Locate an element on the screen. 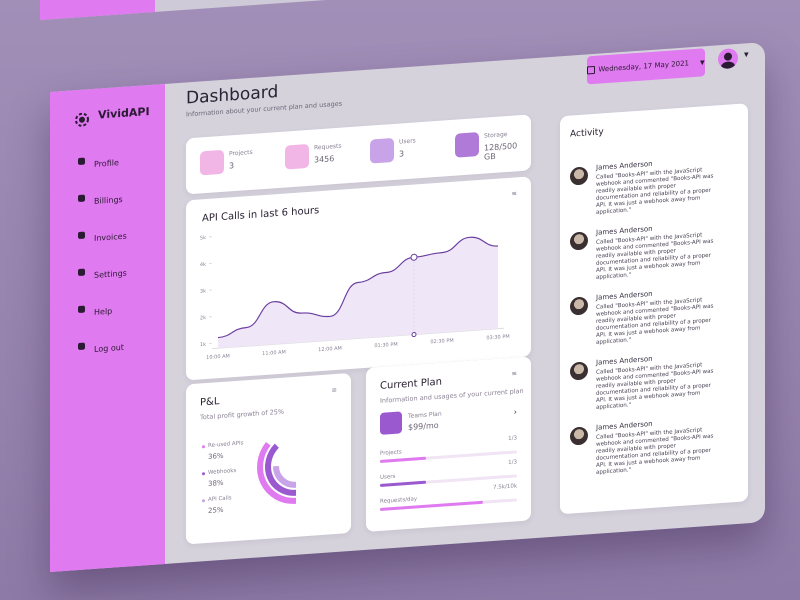  hover-point is located at coordinates (414, 257).